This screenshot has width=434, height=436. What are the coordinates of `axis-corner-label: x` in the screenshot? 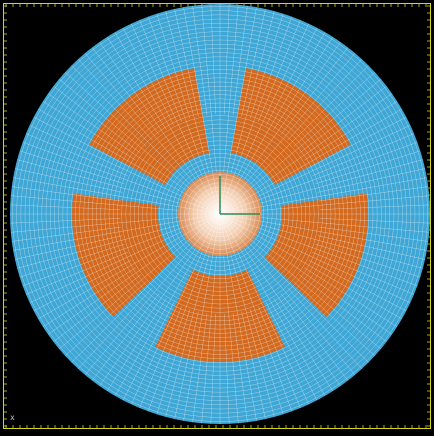 It's located at (12, 417).